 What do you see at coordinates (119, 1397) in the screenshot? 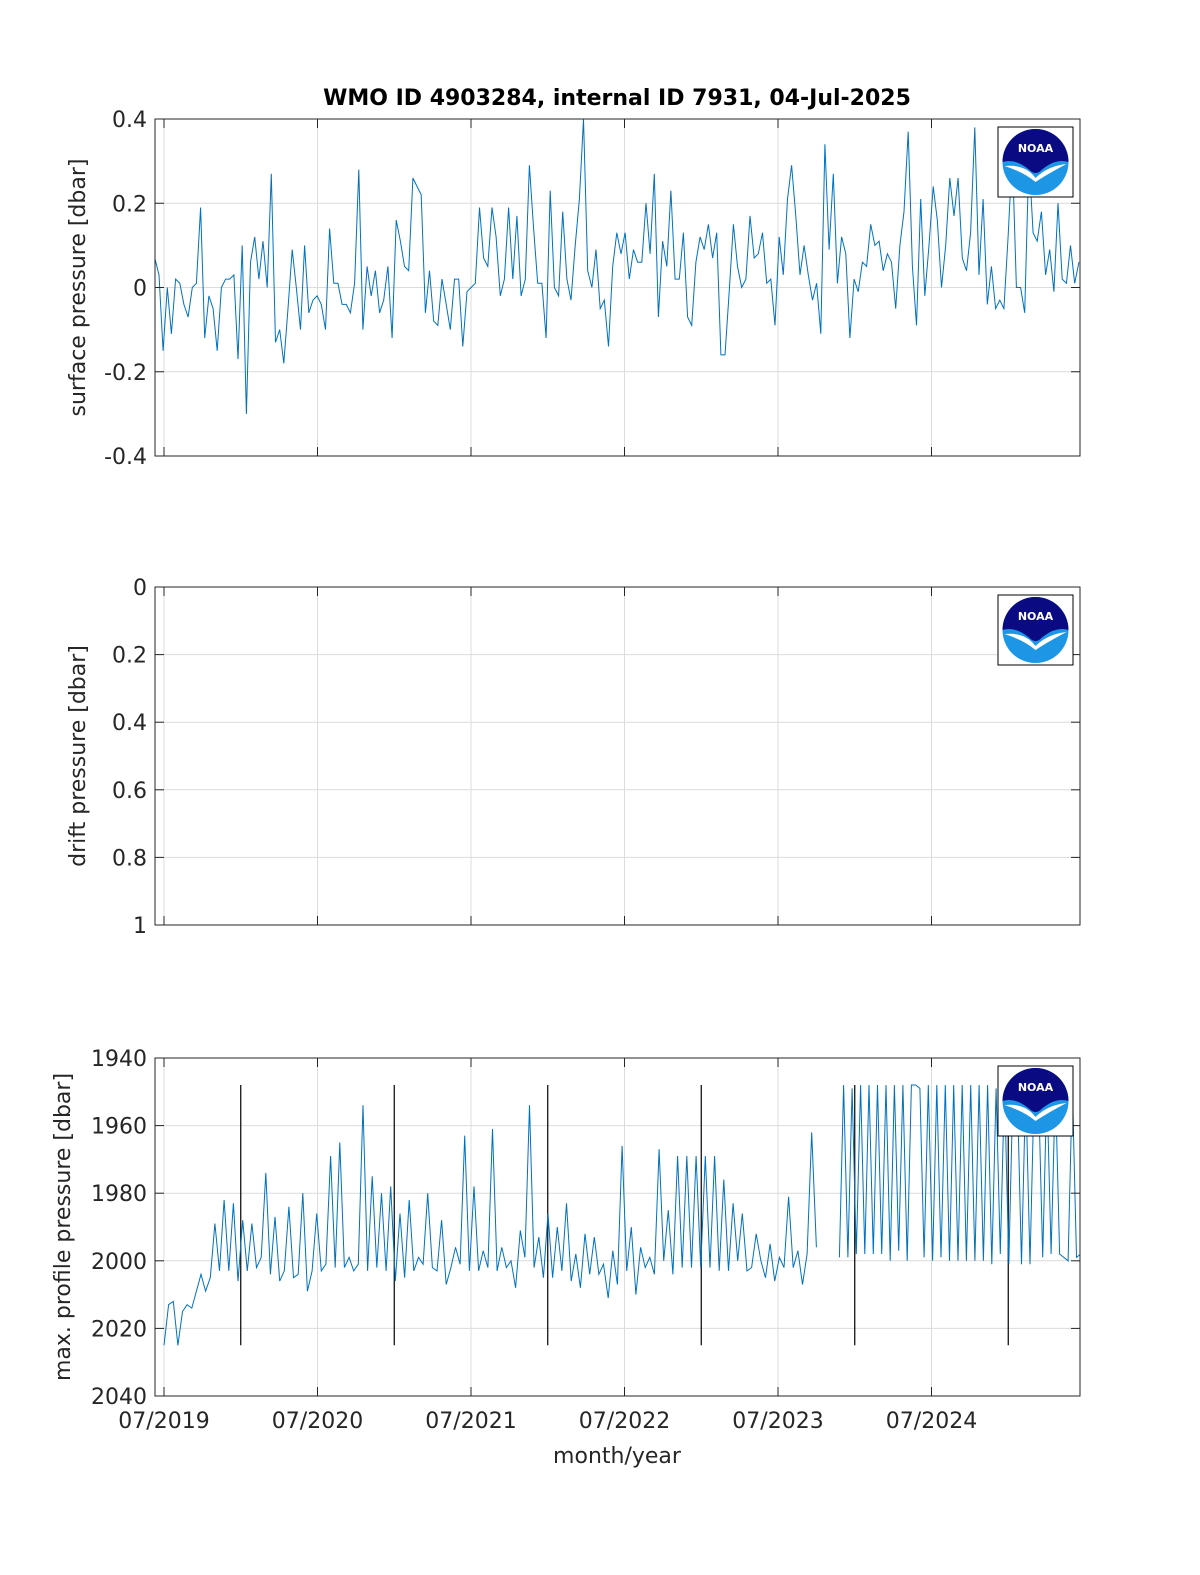
I see `y-tick-label: 2040` at bounding box center [119, 1397].